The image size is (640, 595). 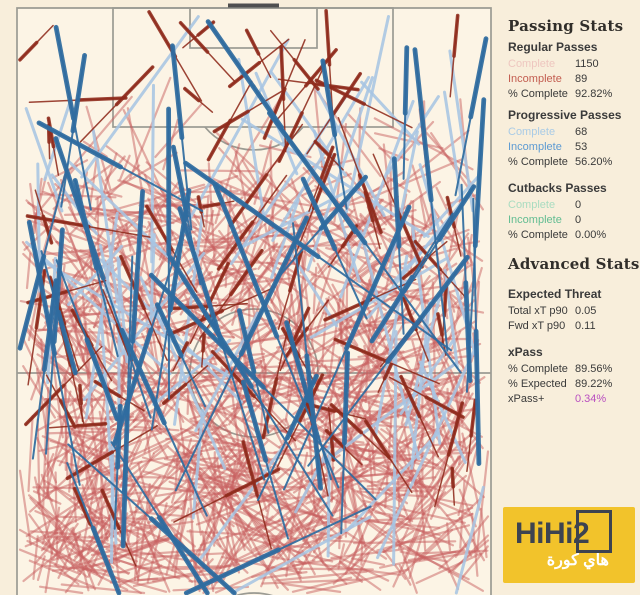 I want to click on arabic-tagline: هاي كورة, so click(x=577, y=560).